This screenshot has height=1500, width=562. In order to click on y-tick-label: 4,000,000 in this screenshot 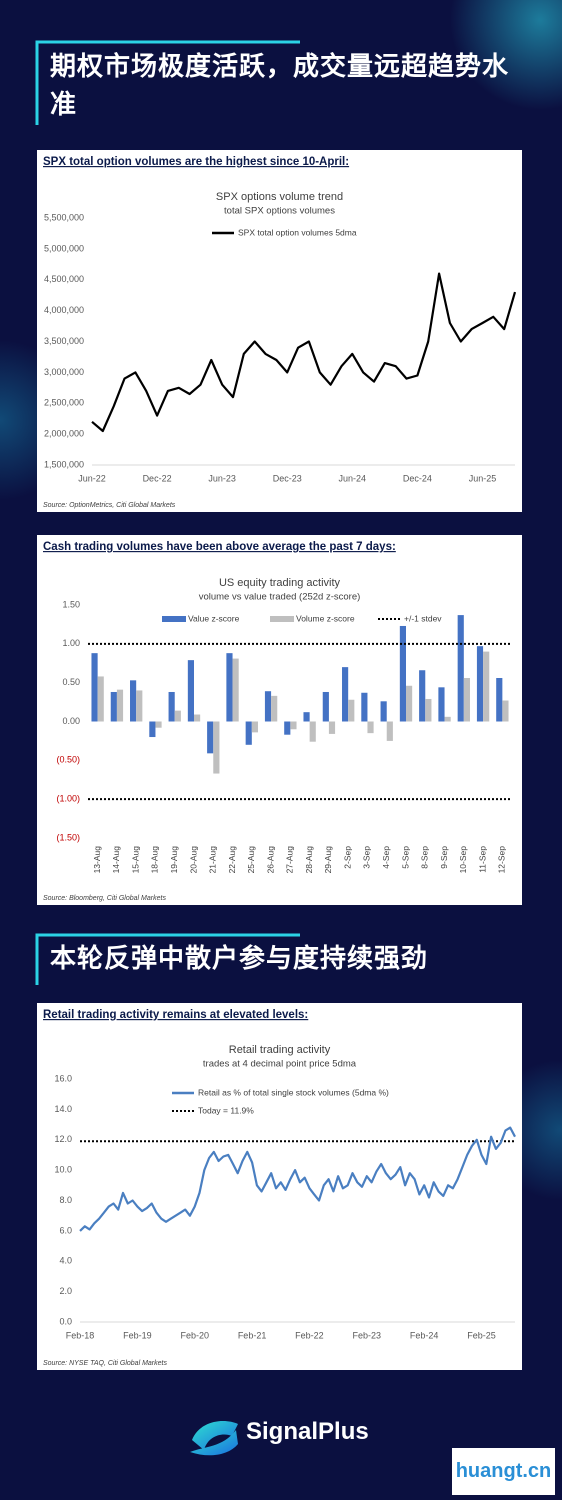, I will do `click(64, 310)`.